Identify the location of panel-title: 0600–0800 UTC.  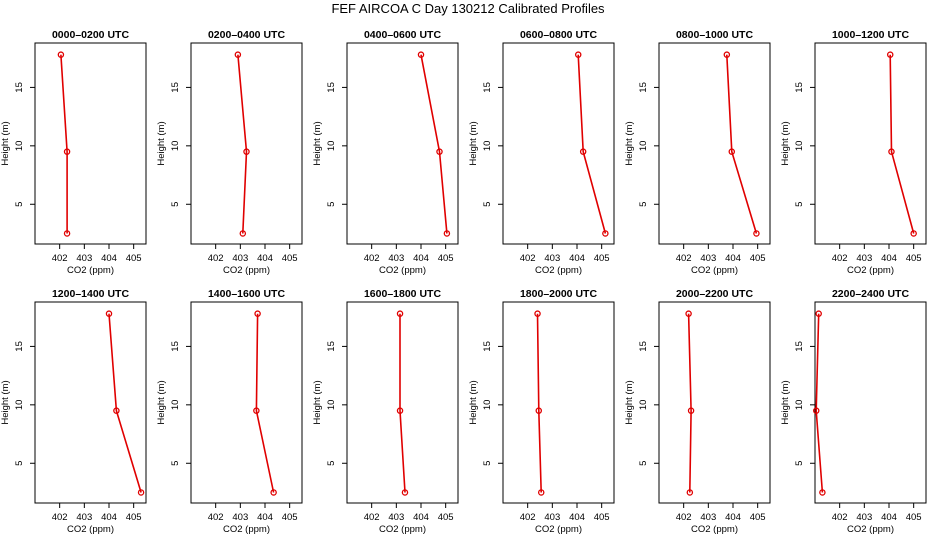
(558, 35).